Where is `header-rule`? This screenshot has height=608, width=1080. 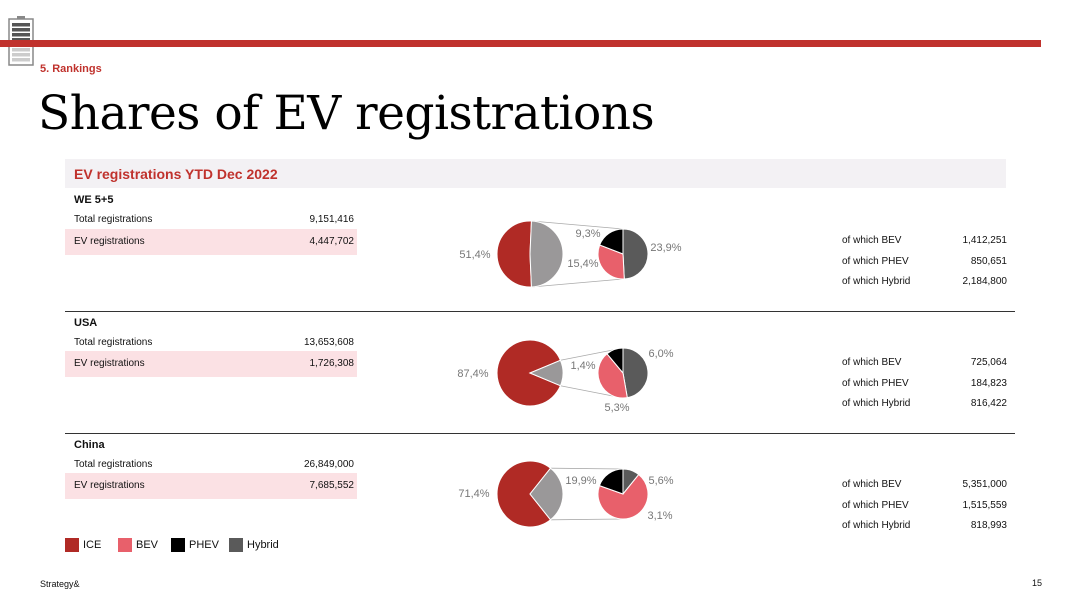 header-rule is located at coordinates (520, 43).